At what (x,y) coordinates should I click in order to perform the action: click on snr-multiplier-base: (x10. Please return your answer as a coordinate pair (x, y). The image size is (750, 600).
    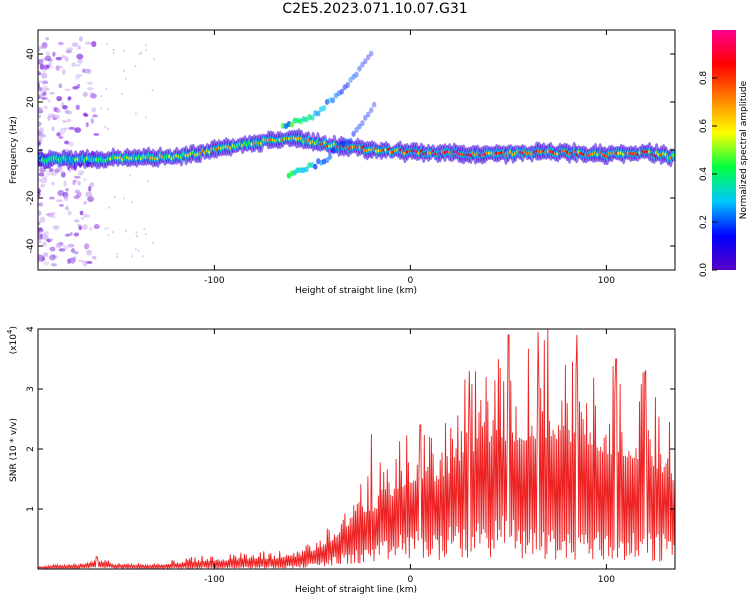
    Looking at the image, I should click on (14, 344).